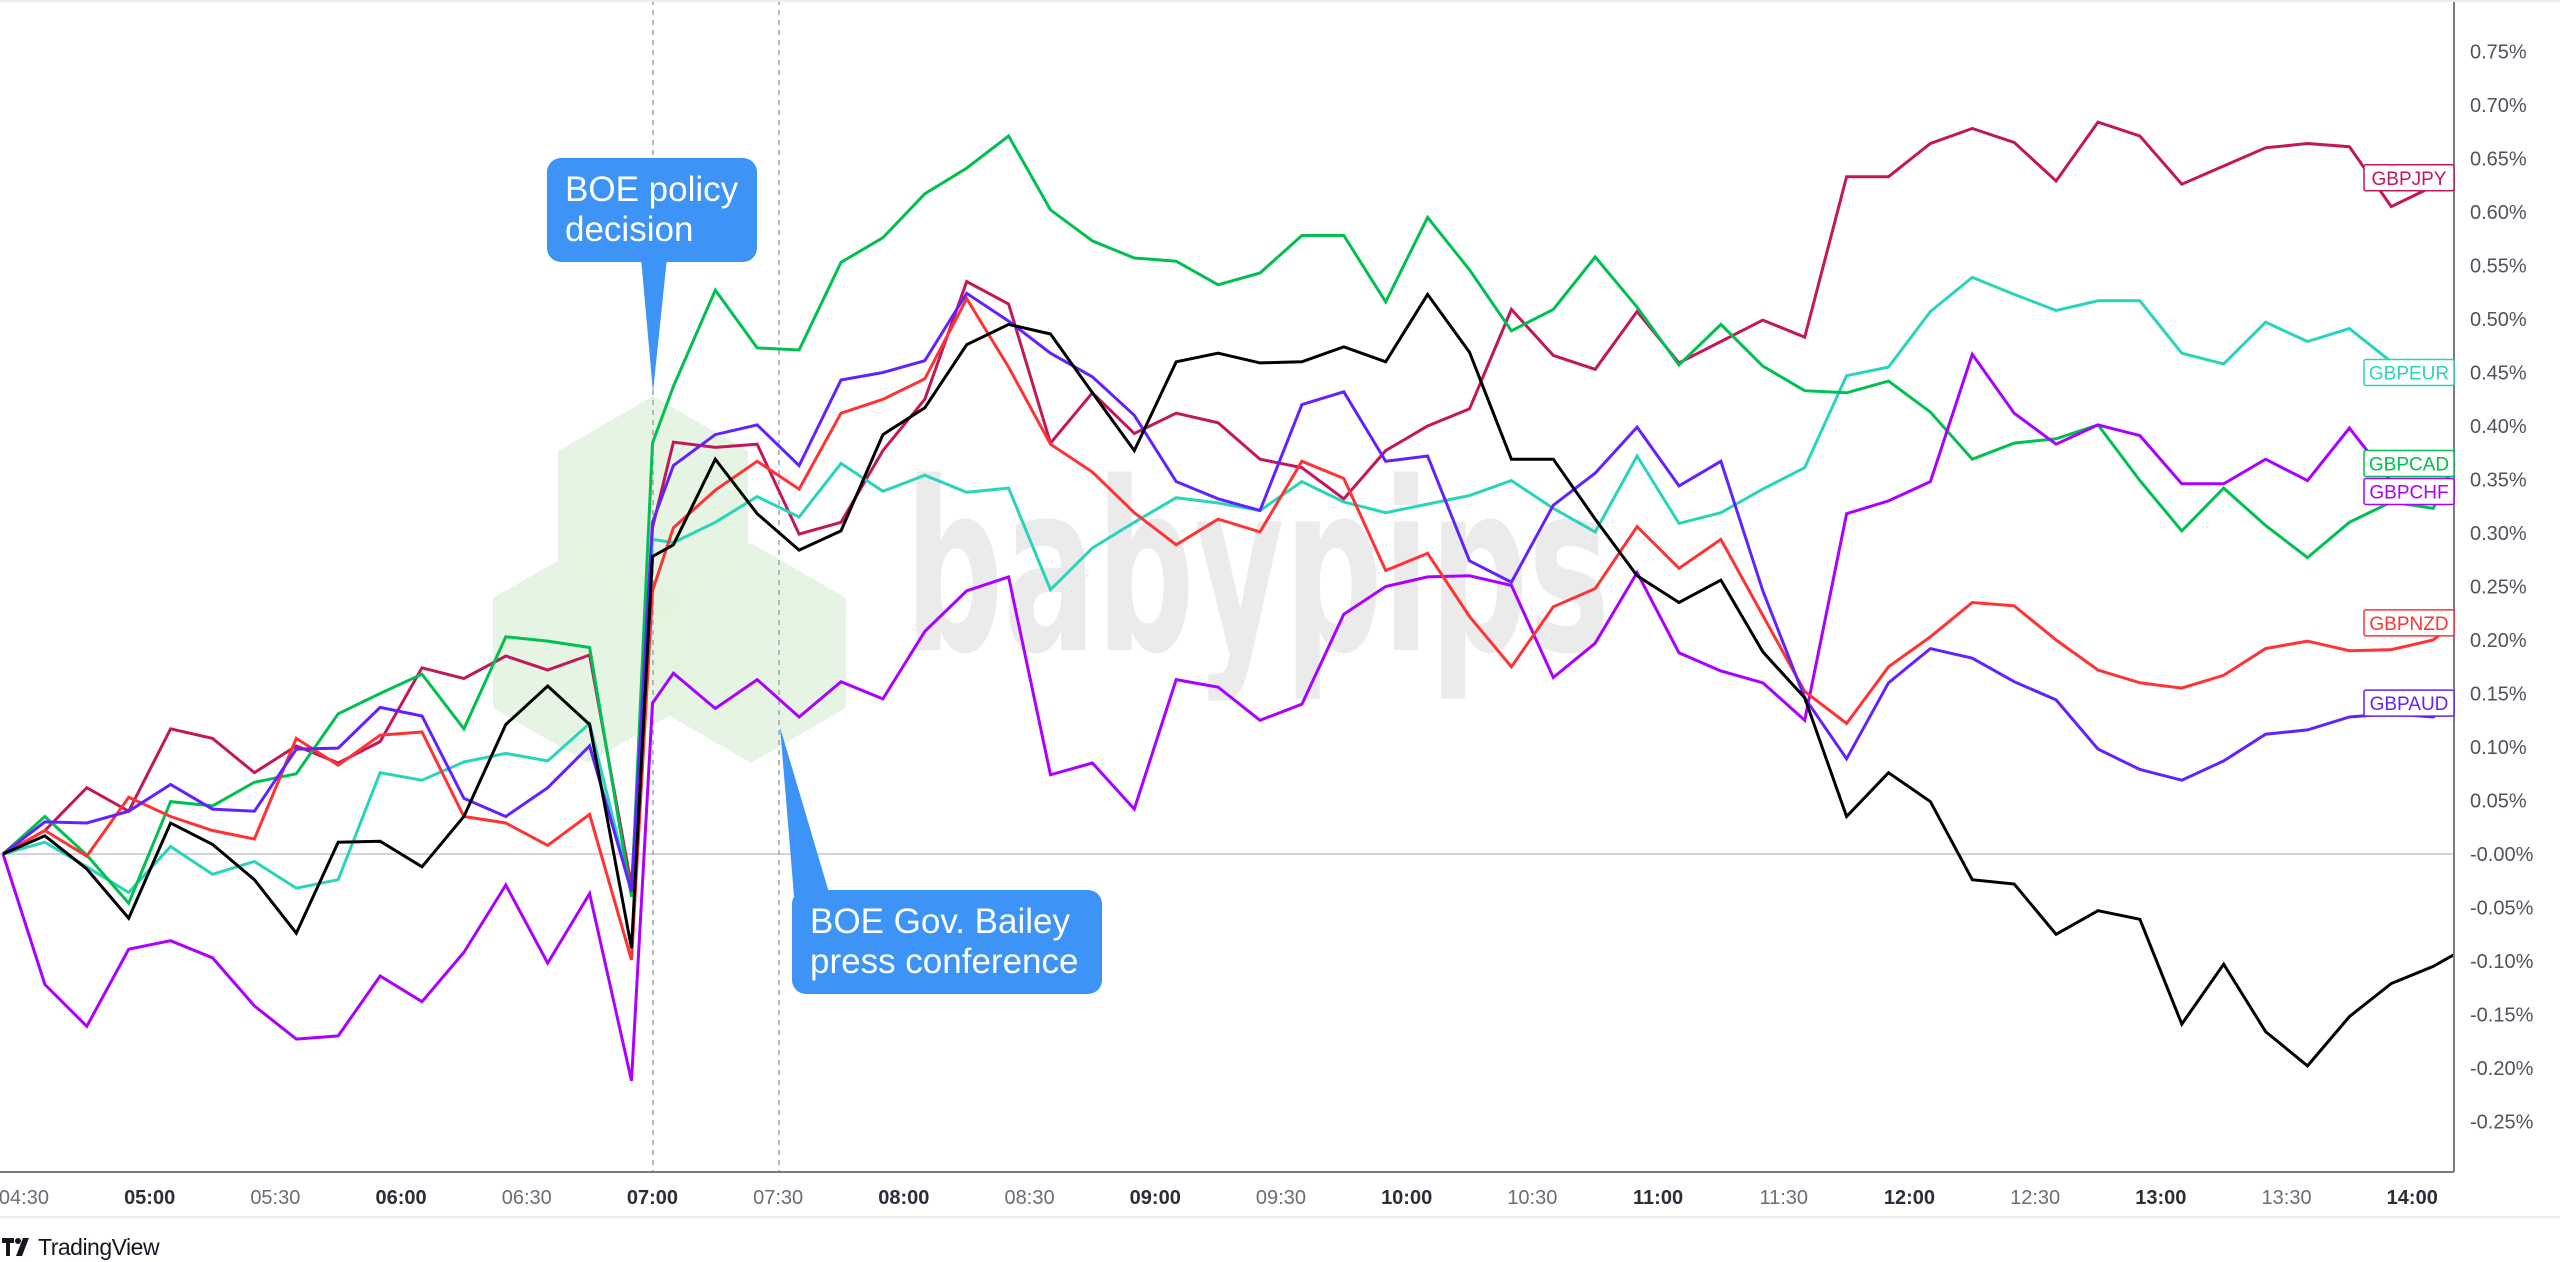 The image size is (2560, 1262). I want to click on series-tag-label: GBPAUD, so click(2409, 704).